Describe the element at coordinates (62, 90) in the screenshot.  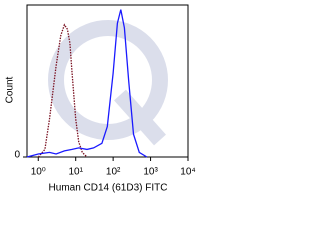
I see `histogram-curve` at that location.